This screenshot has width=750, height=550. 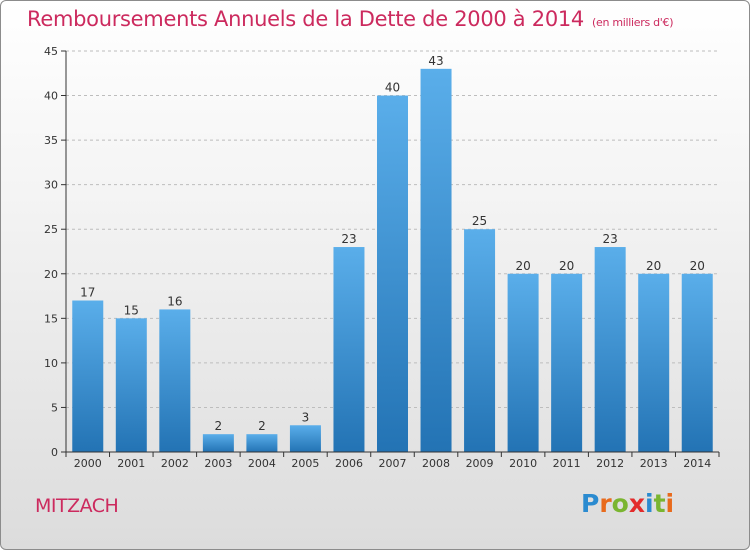 I want to click on bar-2008, so click(x=436, y=260).